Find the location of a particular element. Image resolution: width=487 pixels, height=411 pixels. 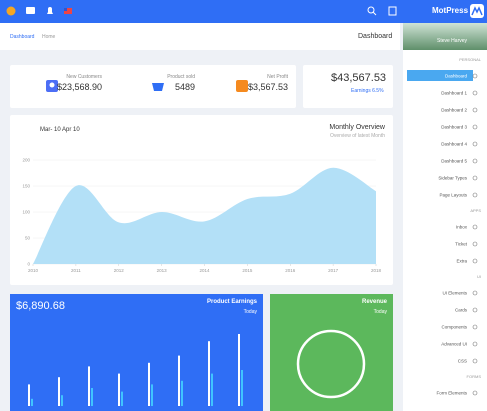

y-tick-label: 0 is located at coordinates (28, 264).